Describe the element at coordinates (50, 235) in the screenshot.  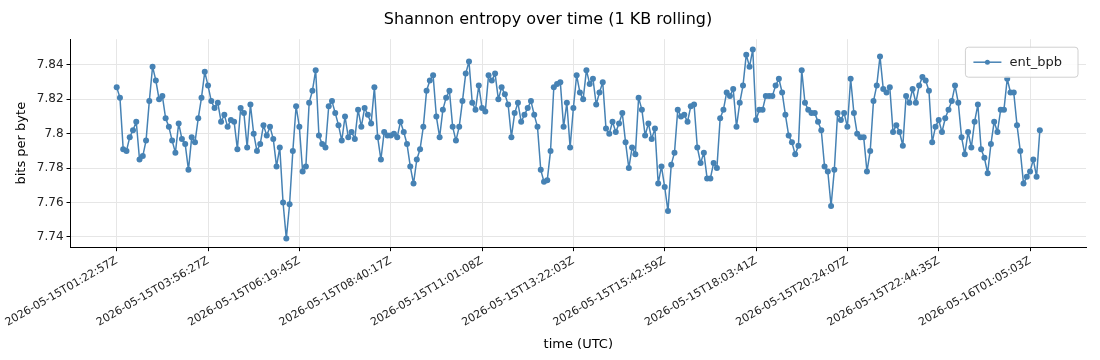
I see `y-tick-label: 7.74` at that location.